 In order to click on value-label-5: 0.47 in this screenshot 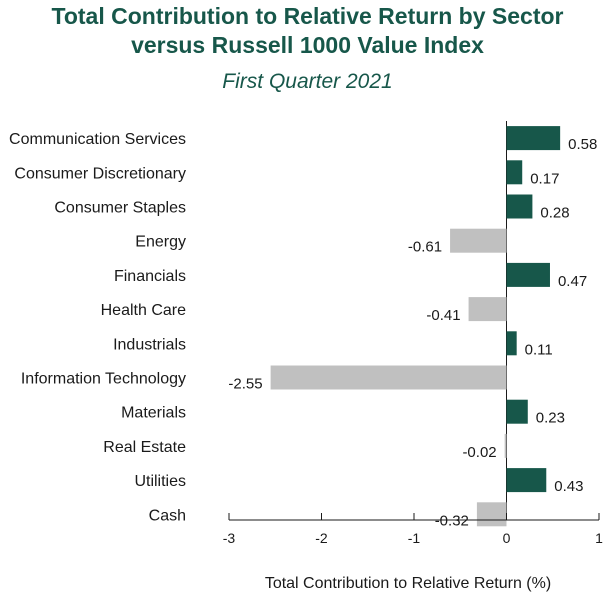, I will do `click(572, 281)`.